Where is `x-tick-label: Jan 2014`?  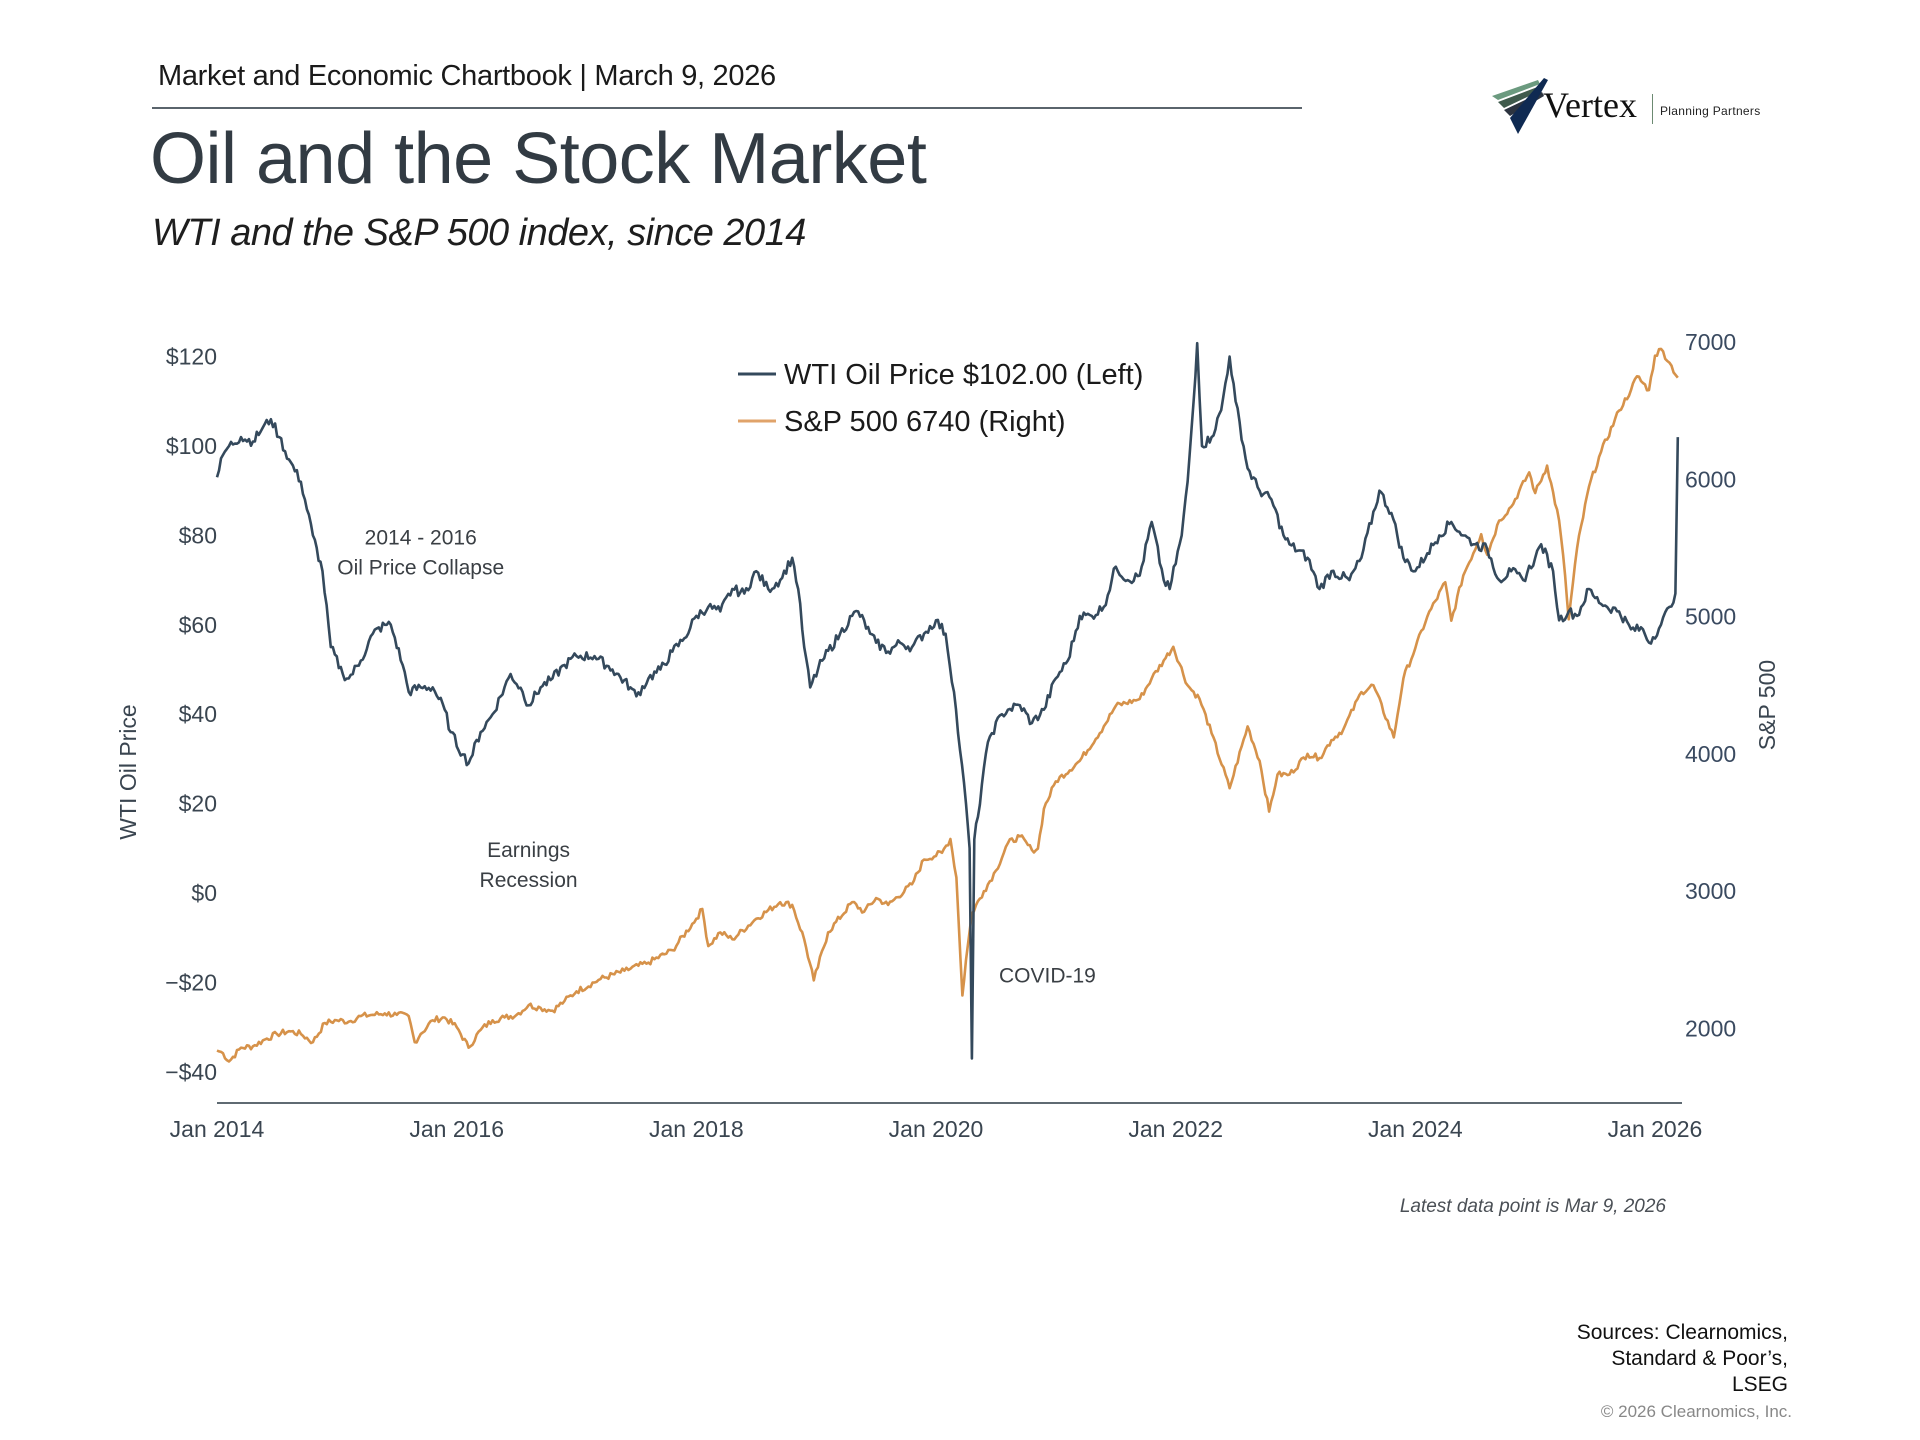
x-tick-label: Jan 2014 is located at coordinates (217, 1129).